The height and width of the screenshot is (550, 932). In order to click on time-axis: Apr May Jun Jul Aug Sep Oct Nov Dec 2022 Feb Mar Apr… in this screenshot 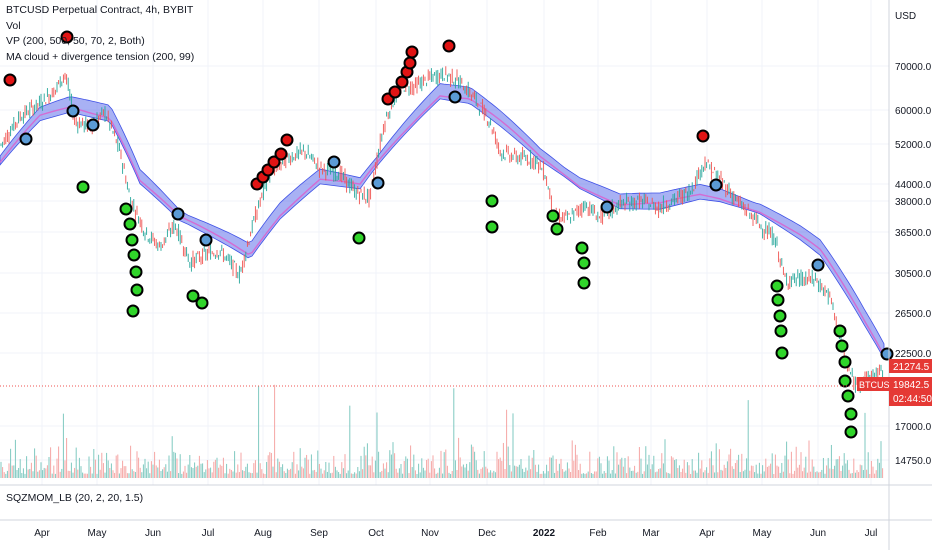, I will do `click(455, 533)`.